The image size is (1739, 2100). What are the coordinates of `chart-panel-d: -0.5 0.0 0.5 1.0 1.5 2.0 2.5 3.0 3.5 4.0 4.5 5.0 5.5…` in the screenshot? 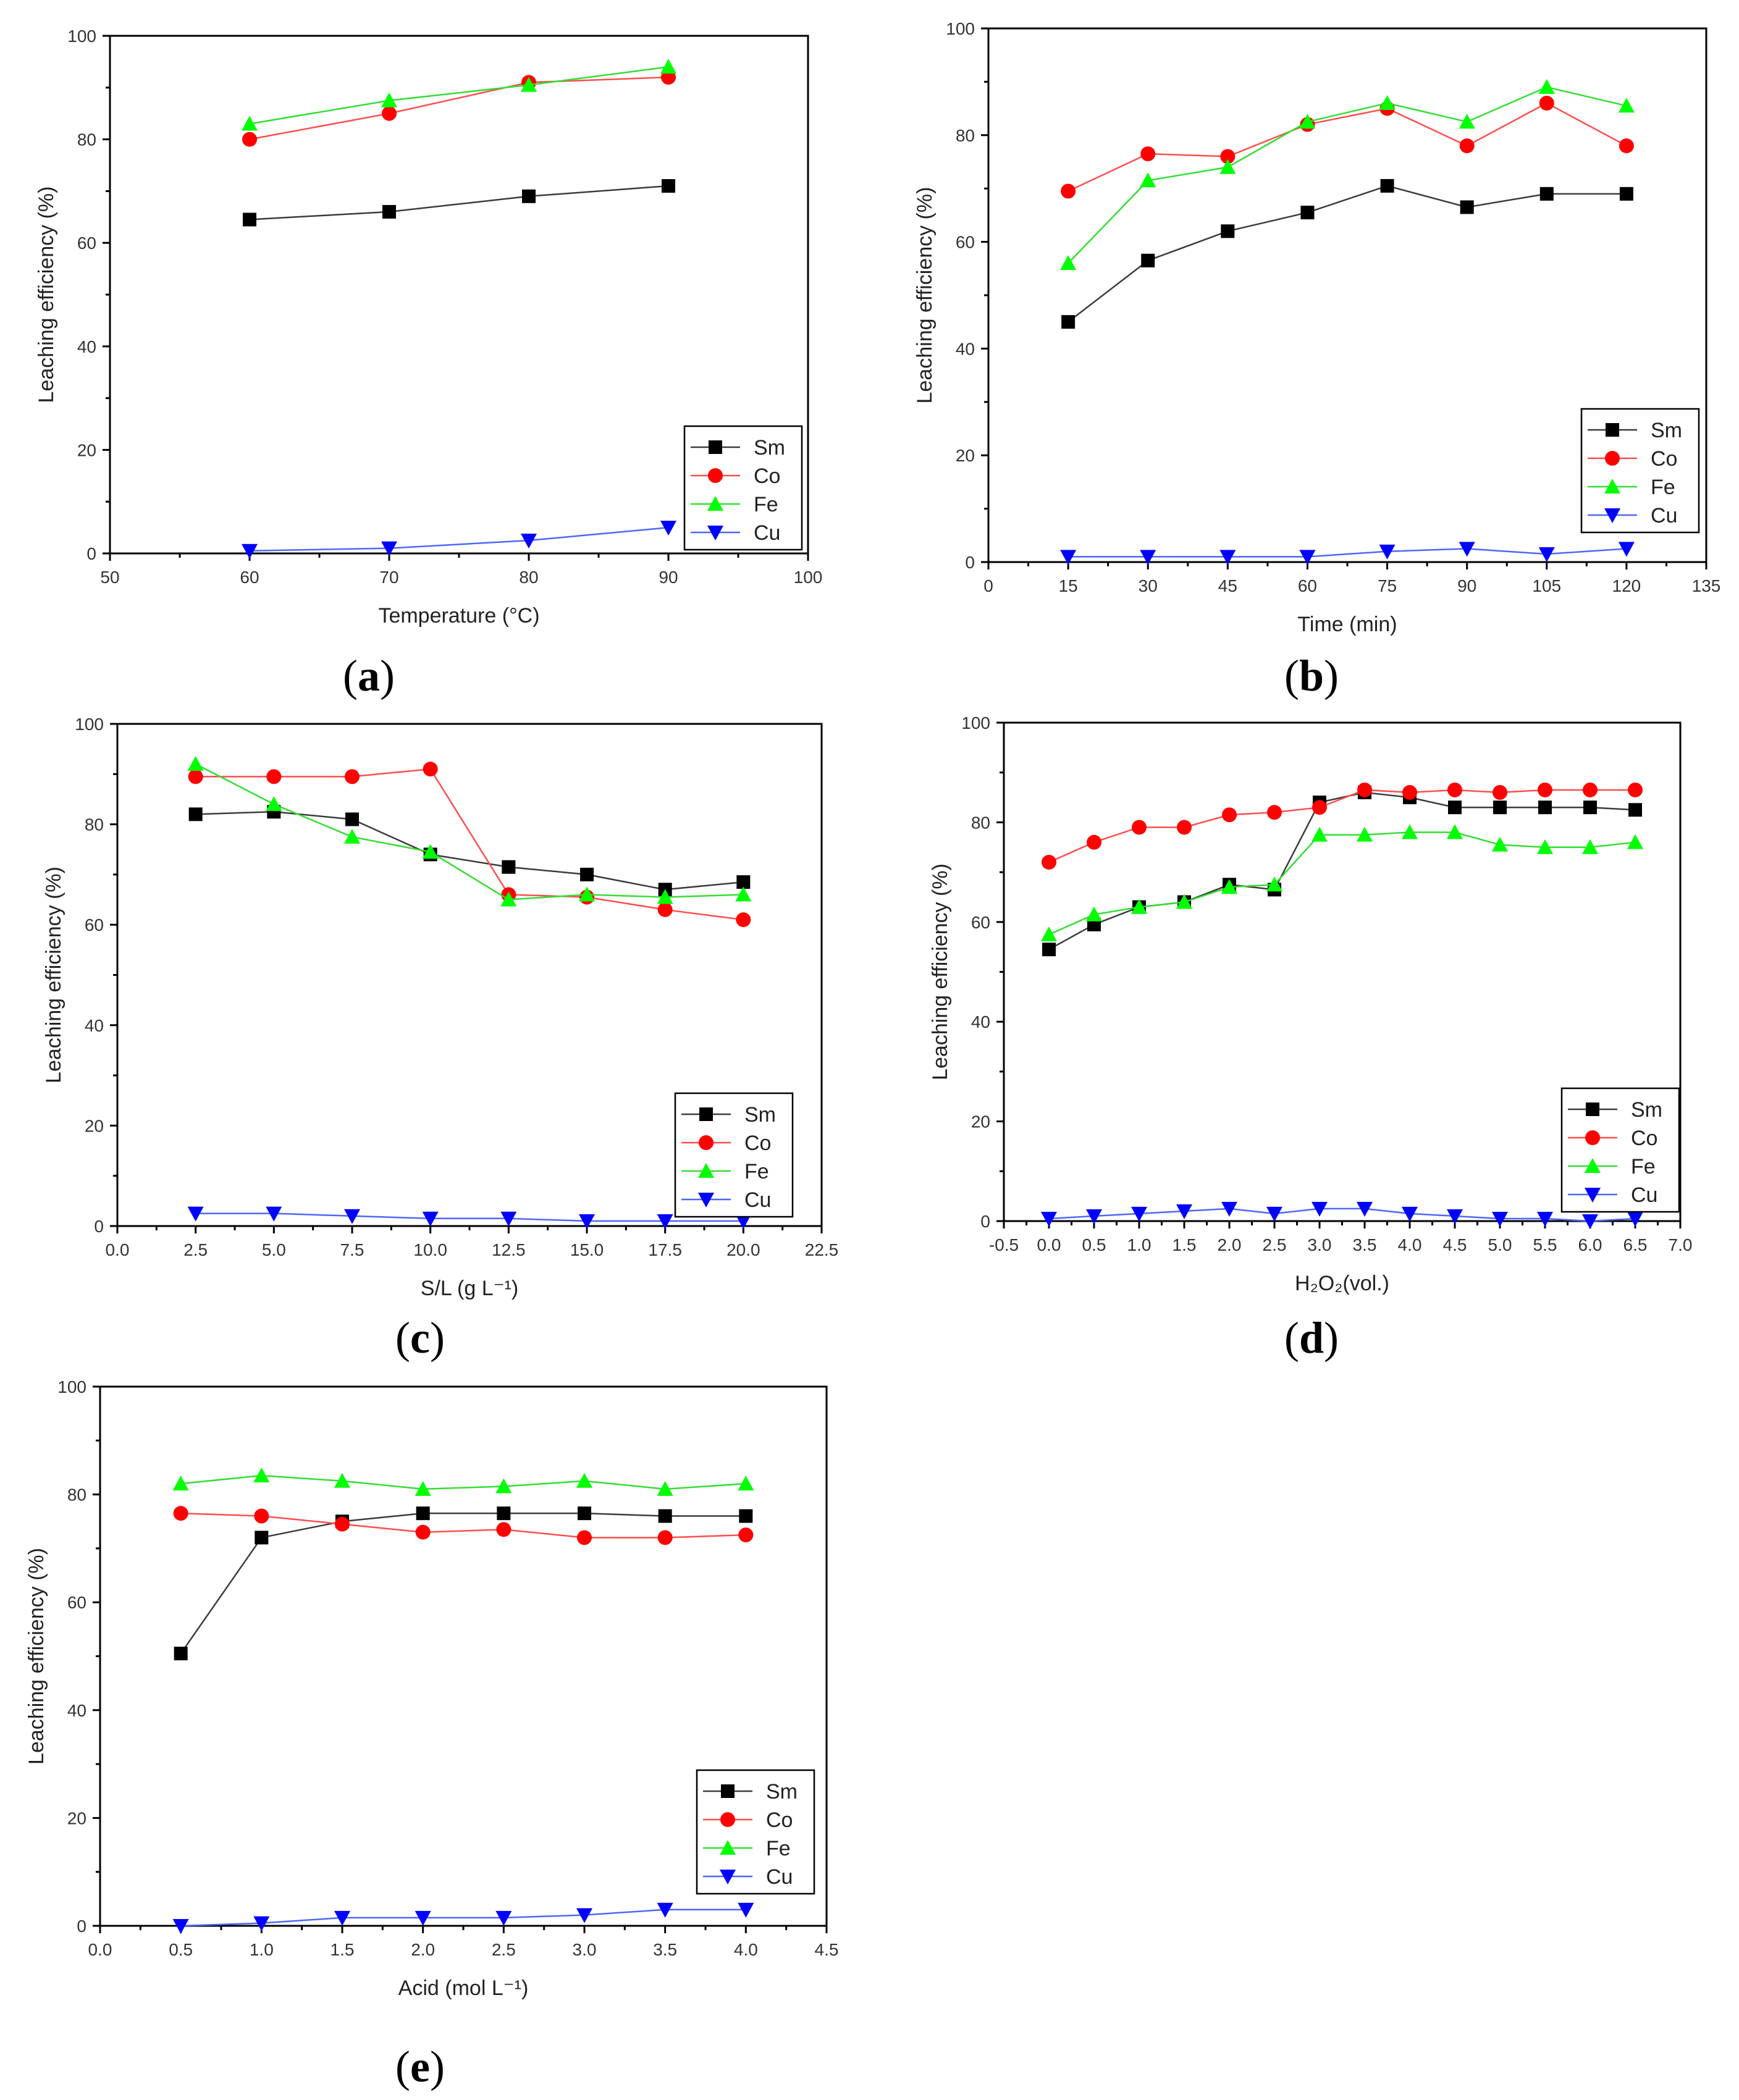 It's located at (1310, 1038).